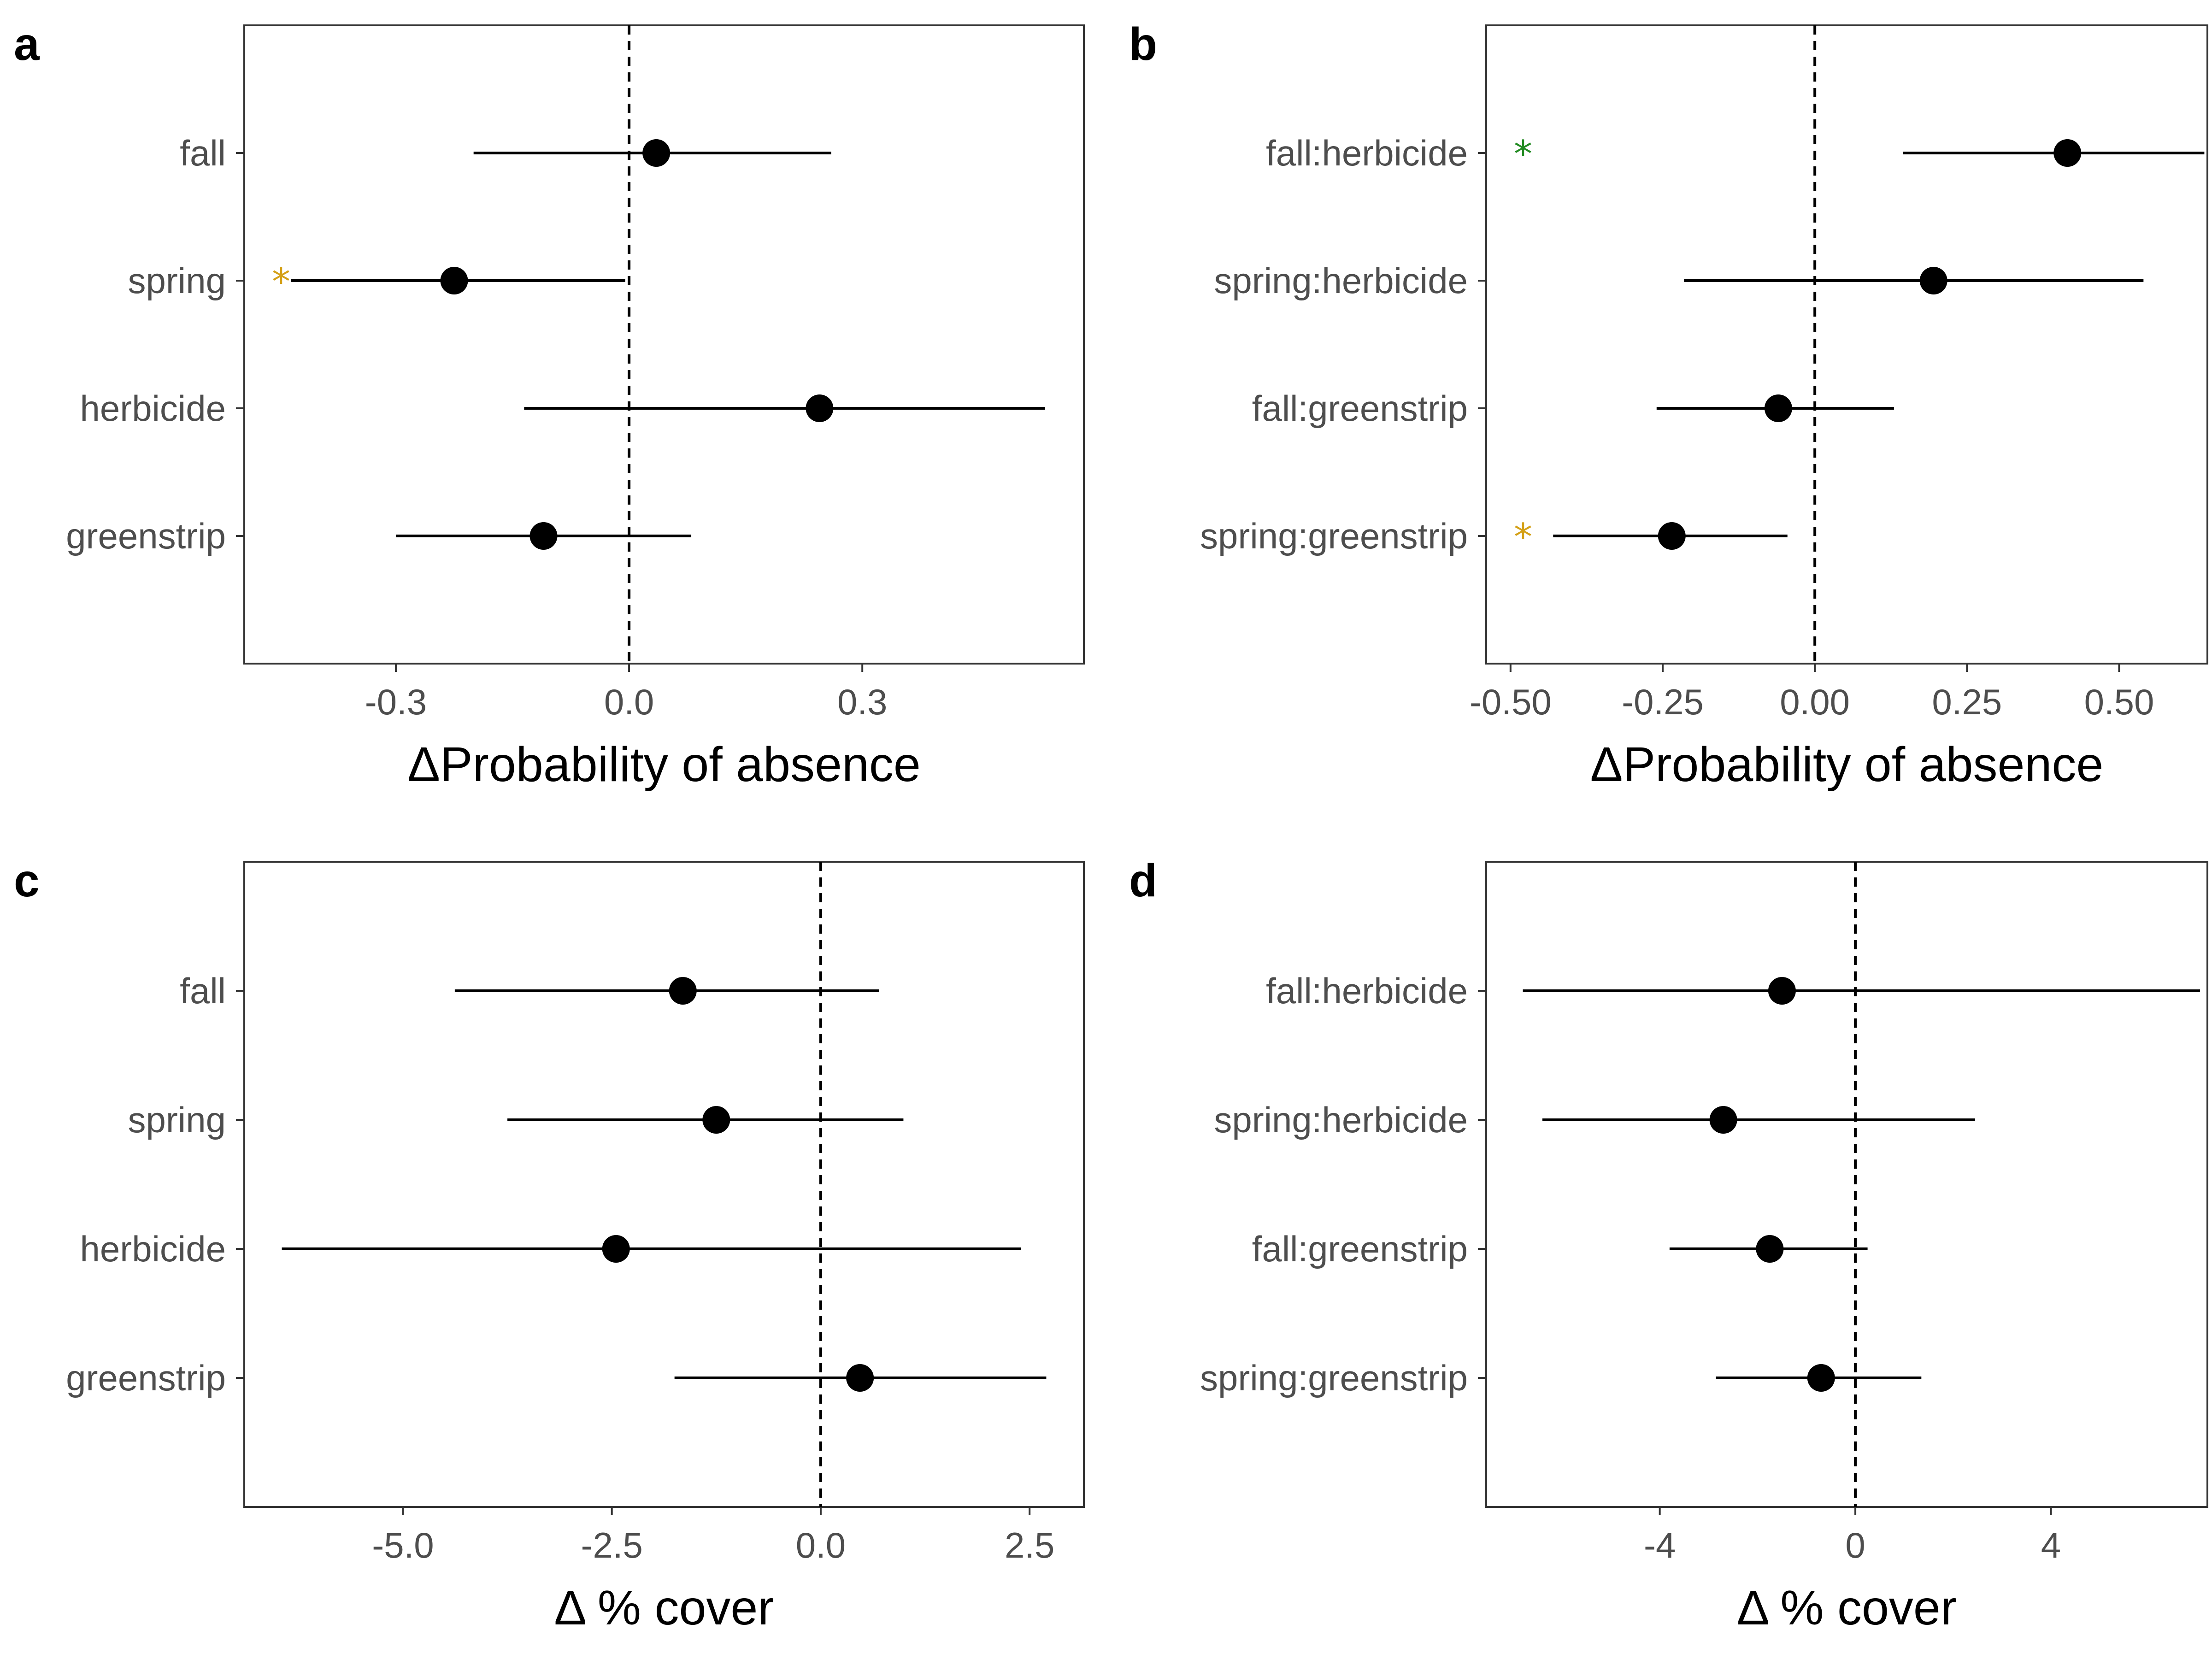 Image resolution: width=2212 pixels, height=1659 pixels. Describe the element at coordinates (1855, 1545) in the screenshot. I see `x-tick-label: 0` at that location.